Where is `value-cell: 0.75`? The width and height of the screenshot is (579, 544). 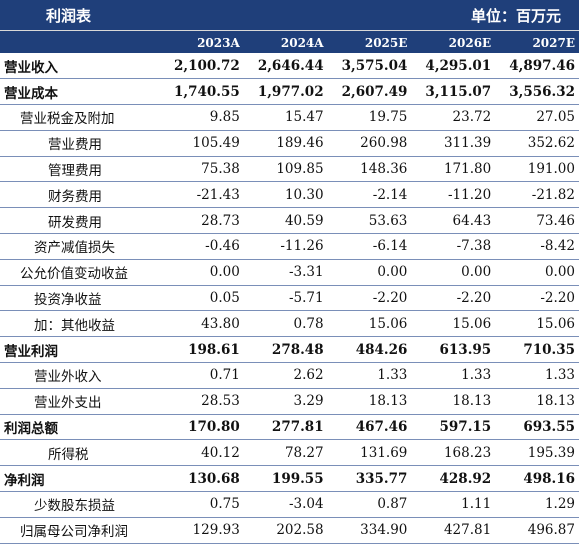
value-cell: 0.75 is located at coordinates (202, 504).